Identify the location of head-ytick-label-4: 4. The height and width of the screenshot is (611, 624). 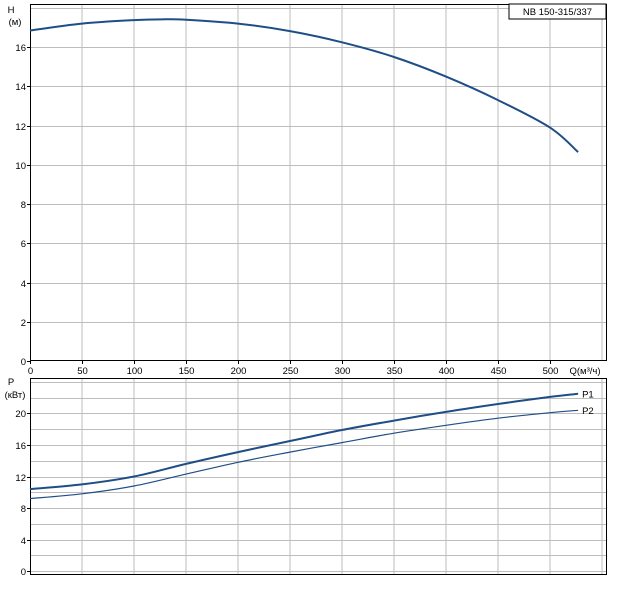
(23, 284).